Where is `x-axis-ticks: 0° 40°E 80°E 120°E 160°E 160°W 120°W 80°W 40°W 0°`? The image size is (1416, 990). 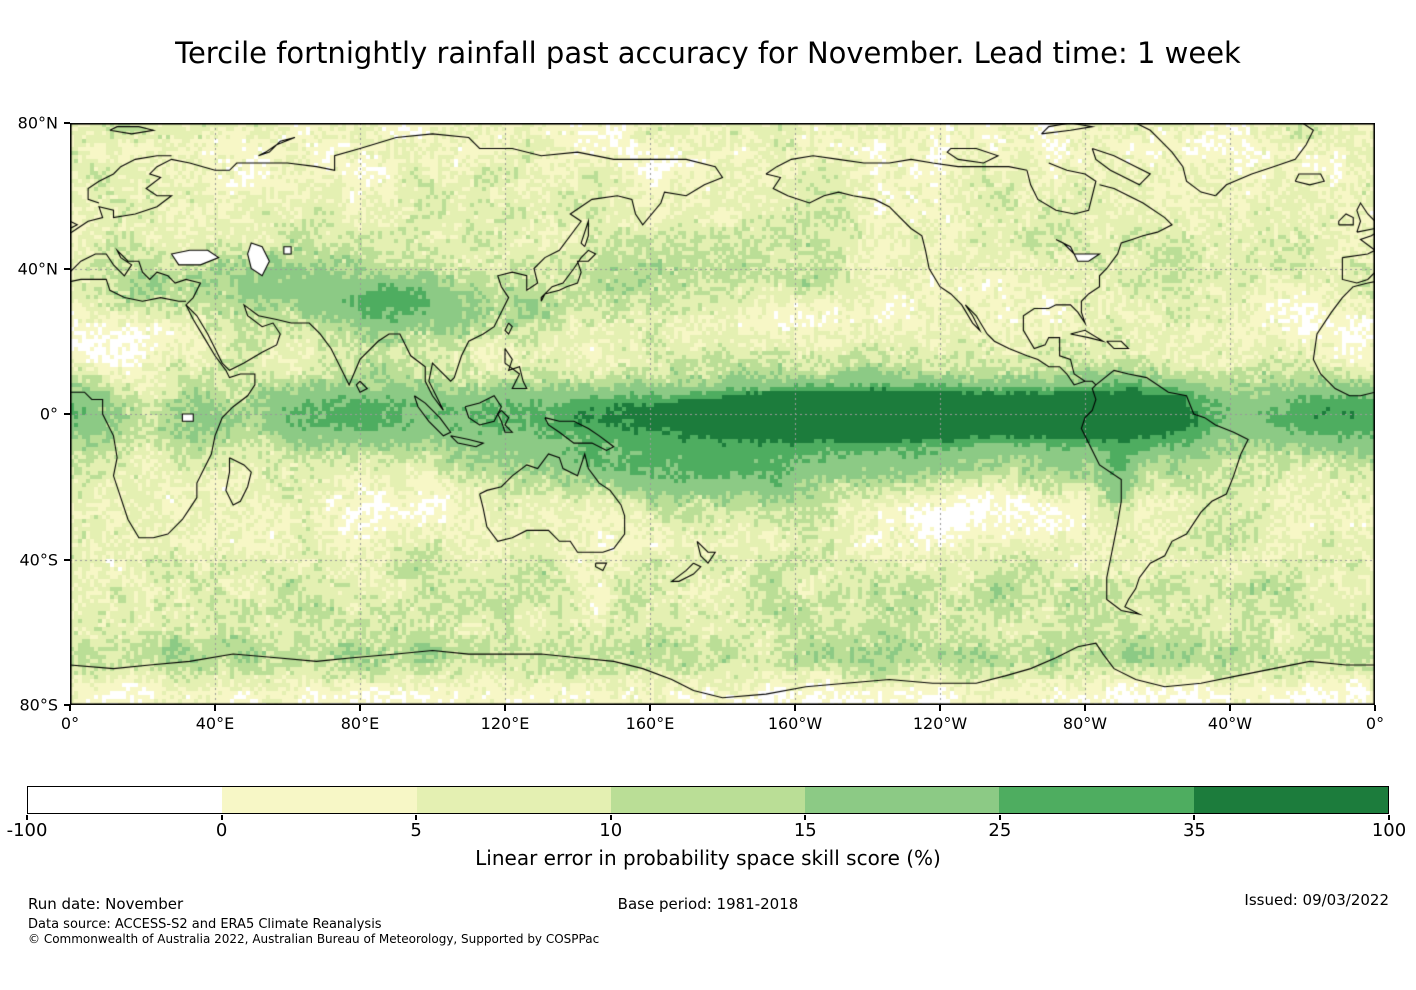
x-axis-ticks: 0° 40°E 80°E 120°E 160°E 160°W 120°W 80°W 40°W 0° is located at coordinates (722, 726).